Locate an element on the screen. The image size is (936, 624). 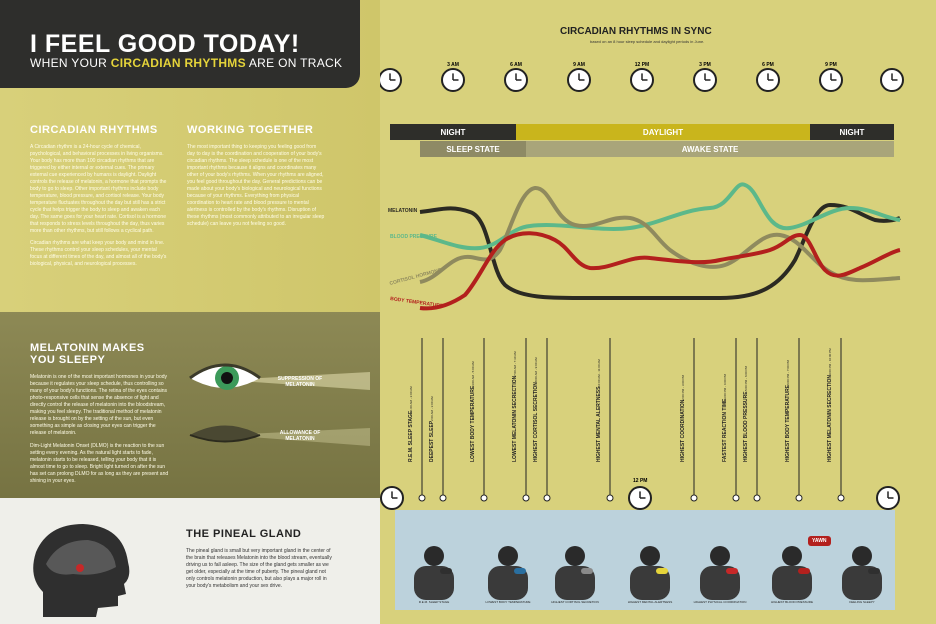
person-caption: HIGHEST MENTAL ALERTNESS is located at coordinates (650, 602).